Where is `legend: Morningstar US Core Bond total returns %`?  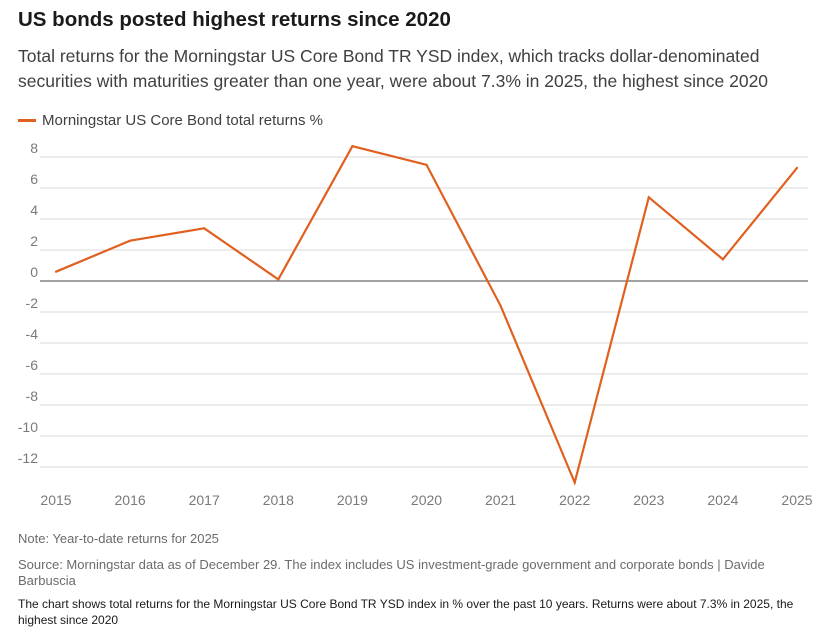 legend: Morningstar US Core Bond total returns % is located at coordinates (170, 120).